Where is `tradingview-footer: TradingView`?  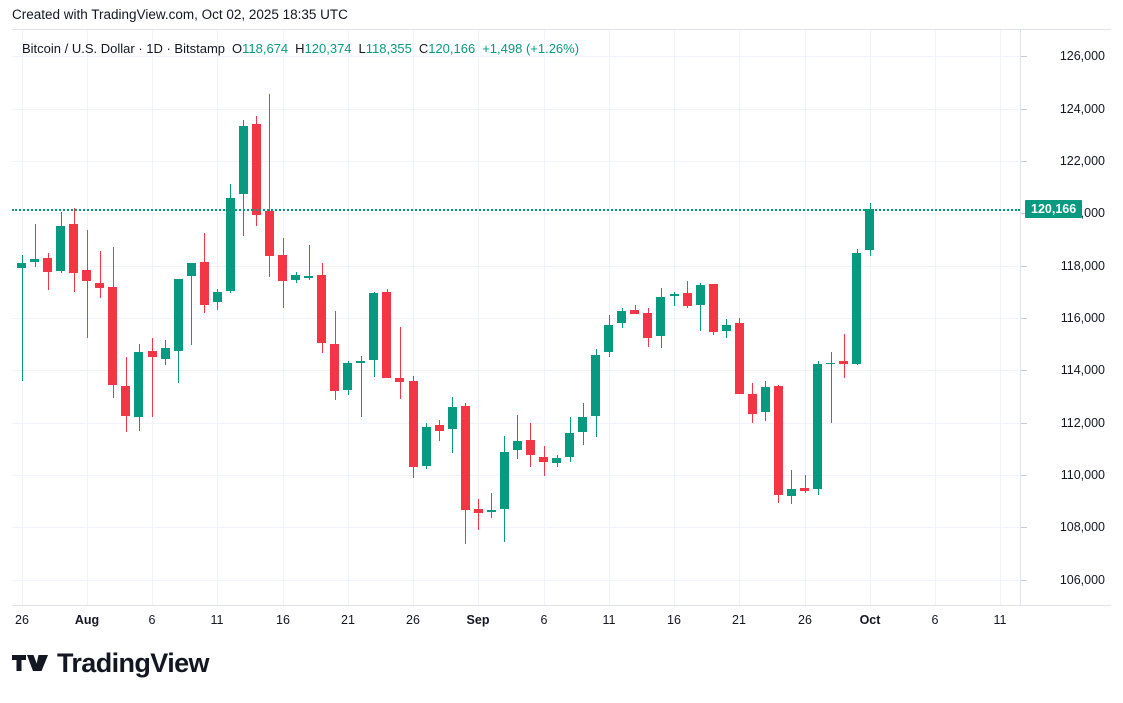
tradingview-footer: TradingView is located at coordinates (111, 663).